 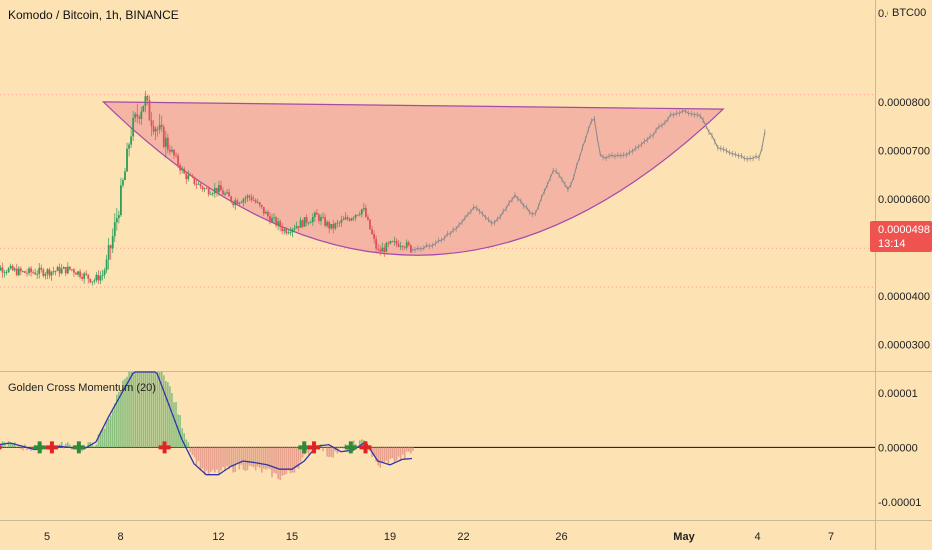 What do you see at coordinates (439, 537) in the screenshot?
I see `time-axis: 5 8 12 15 19 22 26 May 4 7` at bounding box center [439, 537].